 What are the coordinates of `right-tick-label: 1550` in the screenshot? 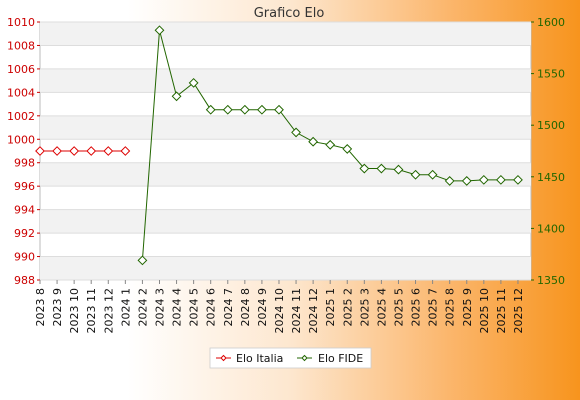 It's located at (551, 74).